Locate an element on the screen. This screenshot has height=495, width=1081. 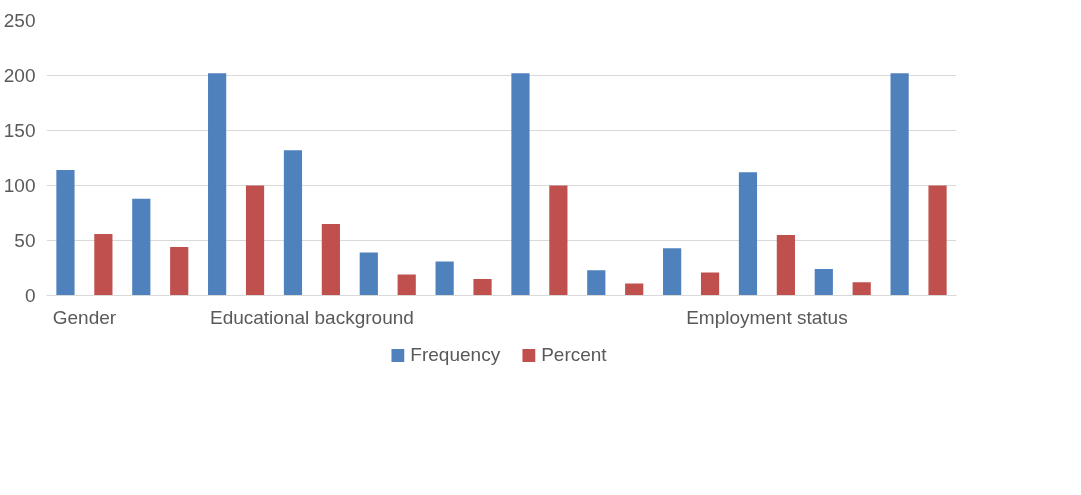
legend-label: Frequency is located at coordinates (455, 355).